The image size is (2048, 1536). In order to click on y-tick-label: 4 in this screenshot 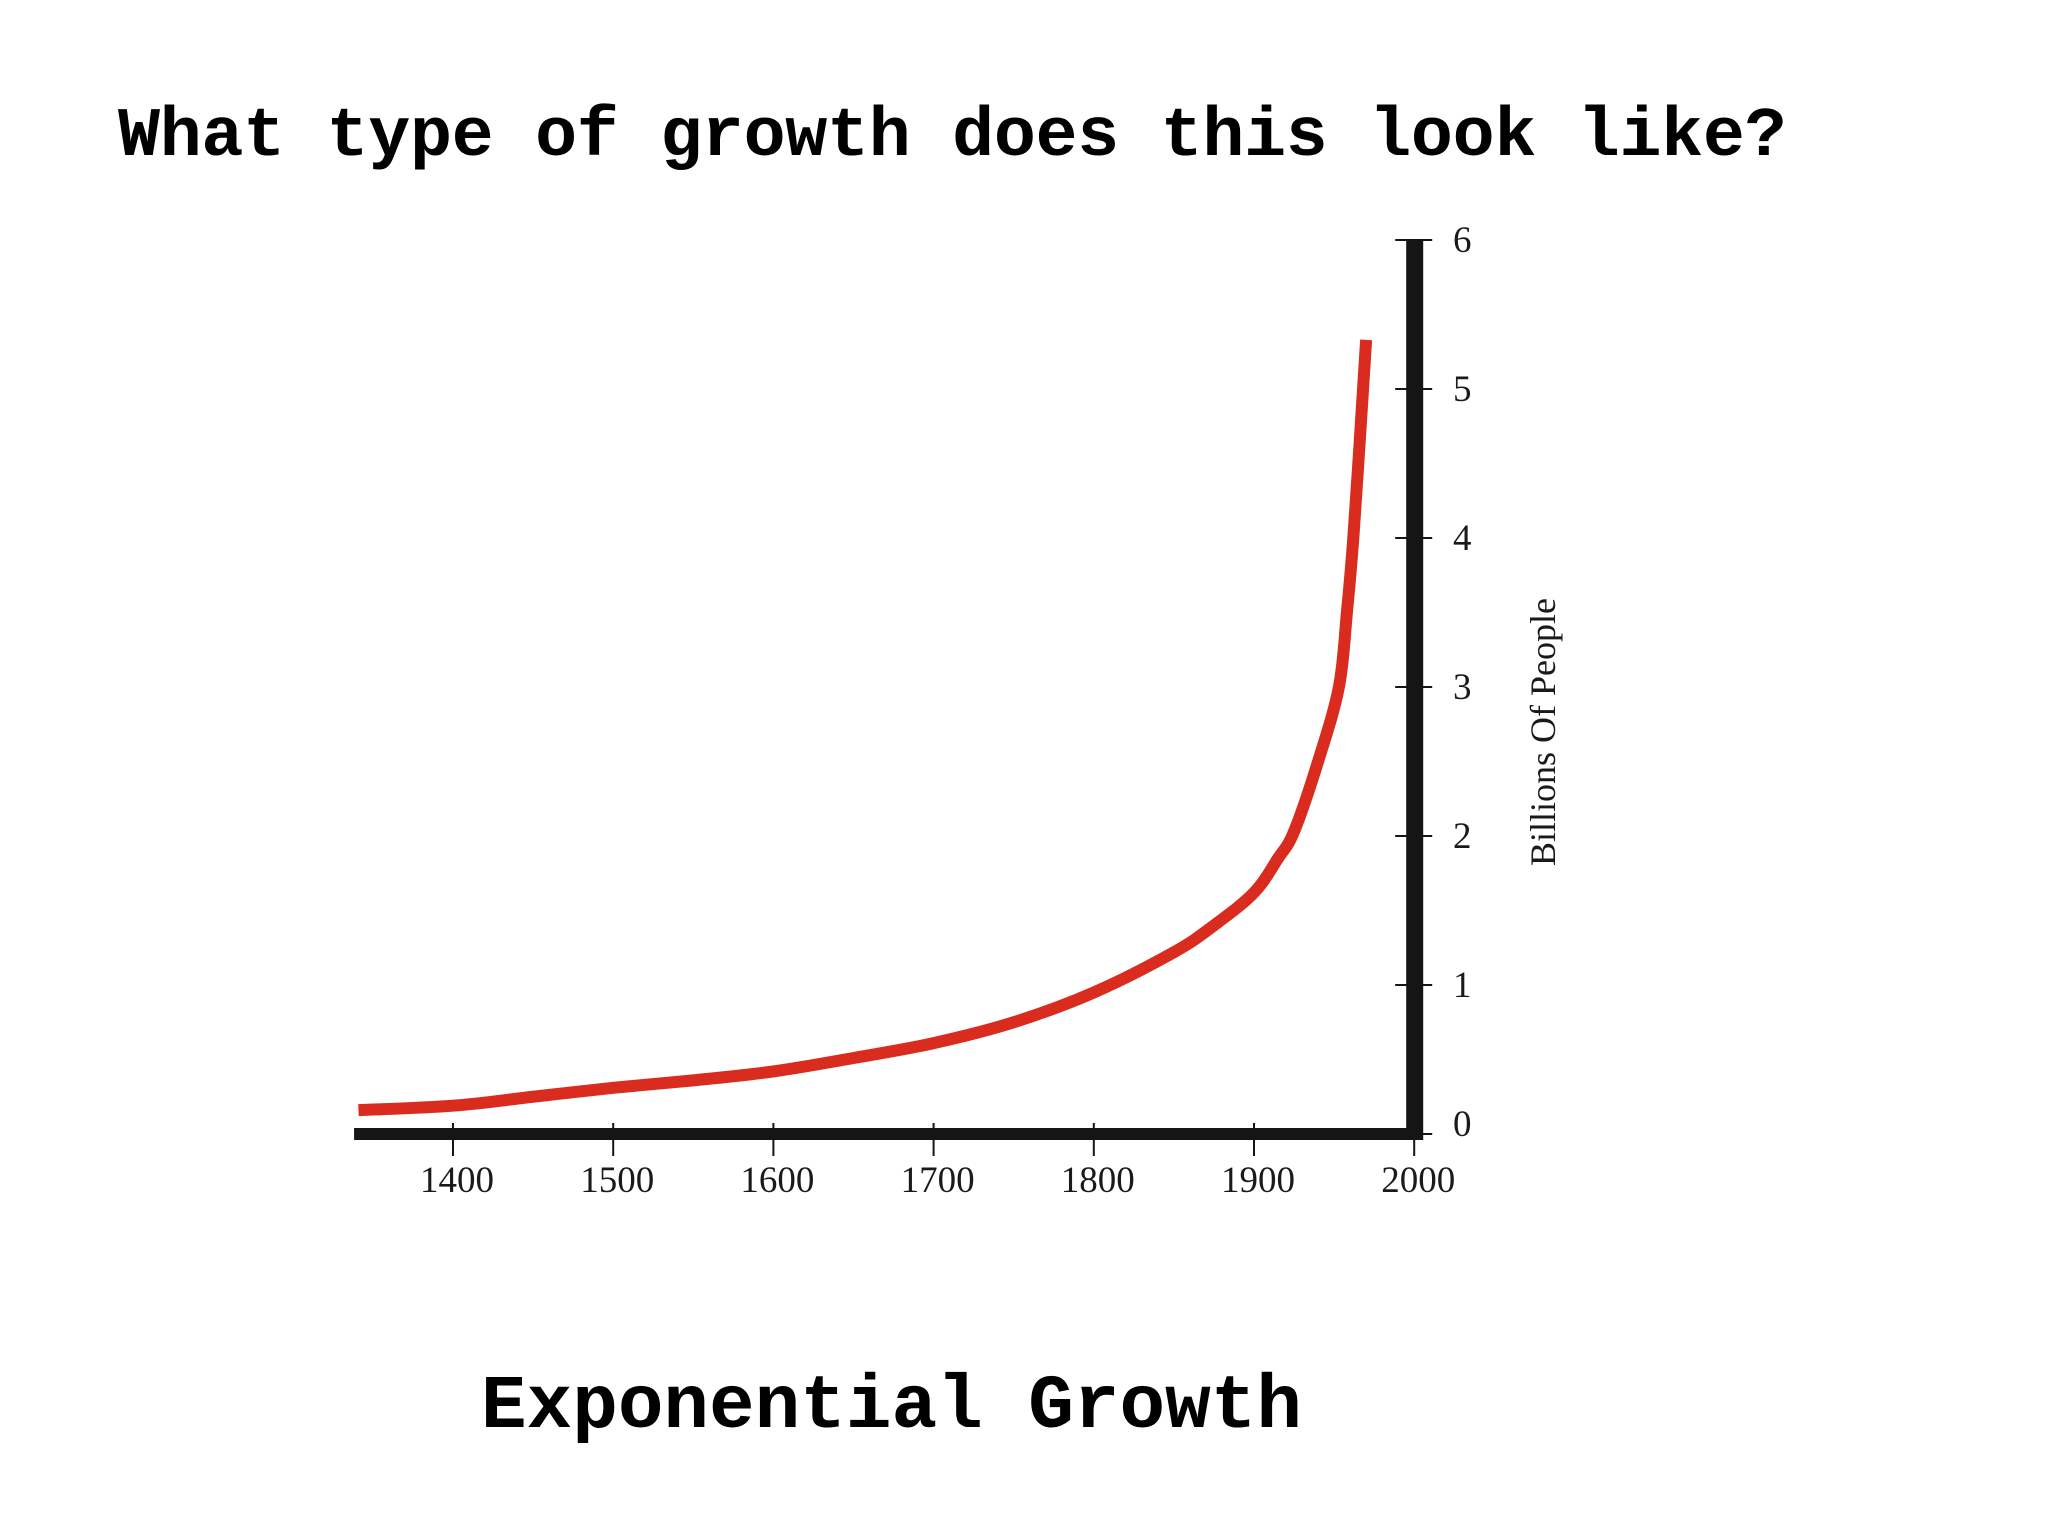, I will do `click(1462, 538)`.